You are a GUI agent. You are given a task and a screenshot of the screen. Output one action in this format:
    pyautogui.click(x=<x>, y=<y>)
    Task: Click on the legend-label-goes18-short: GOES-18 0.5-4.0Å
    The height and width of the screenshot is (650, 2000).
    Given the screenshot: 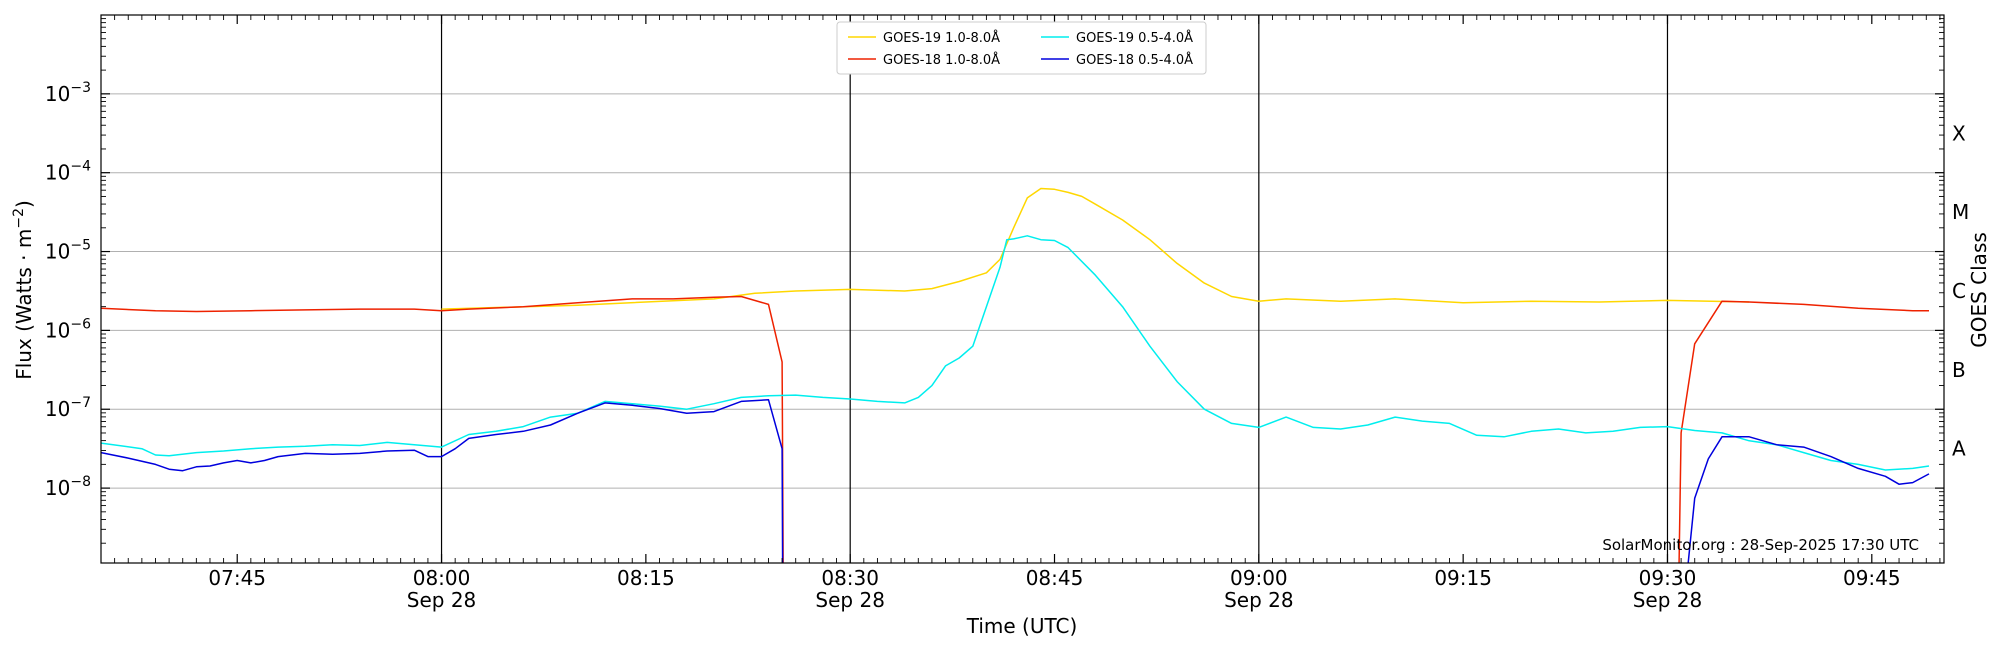 What is the action you would take?
    pyautogui.click(x=1134, y=60)
    